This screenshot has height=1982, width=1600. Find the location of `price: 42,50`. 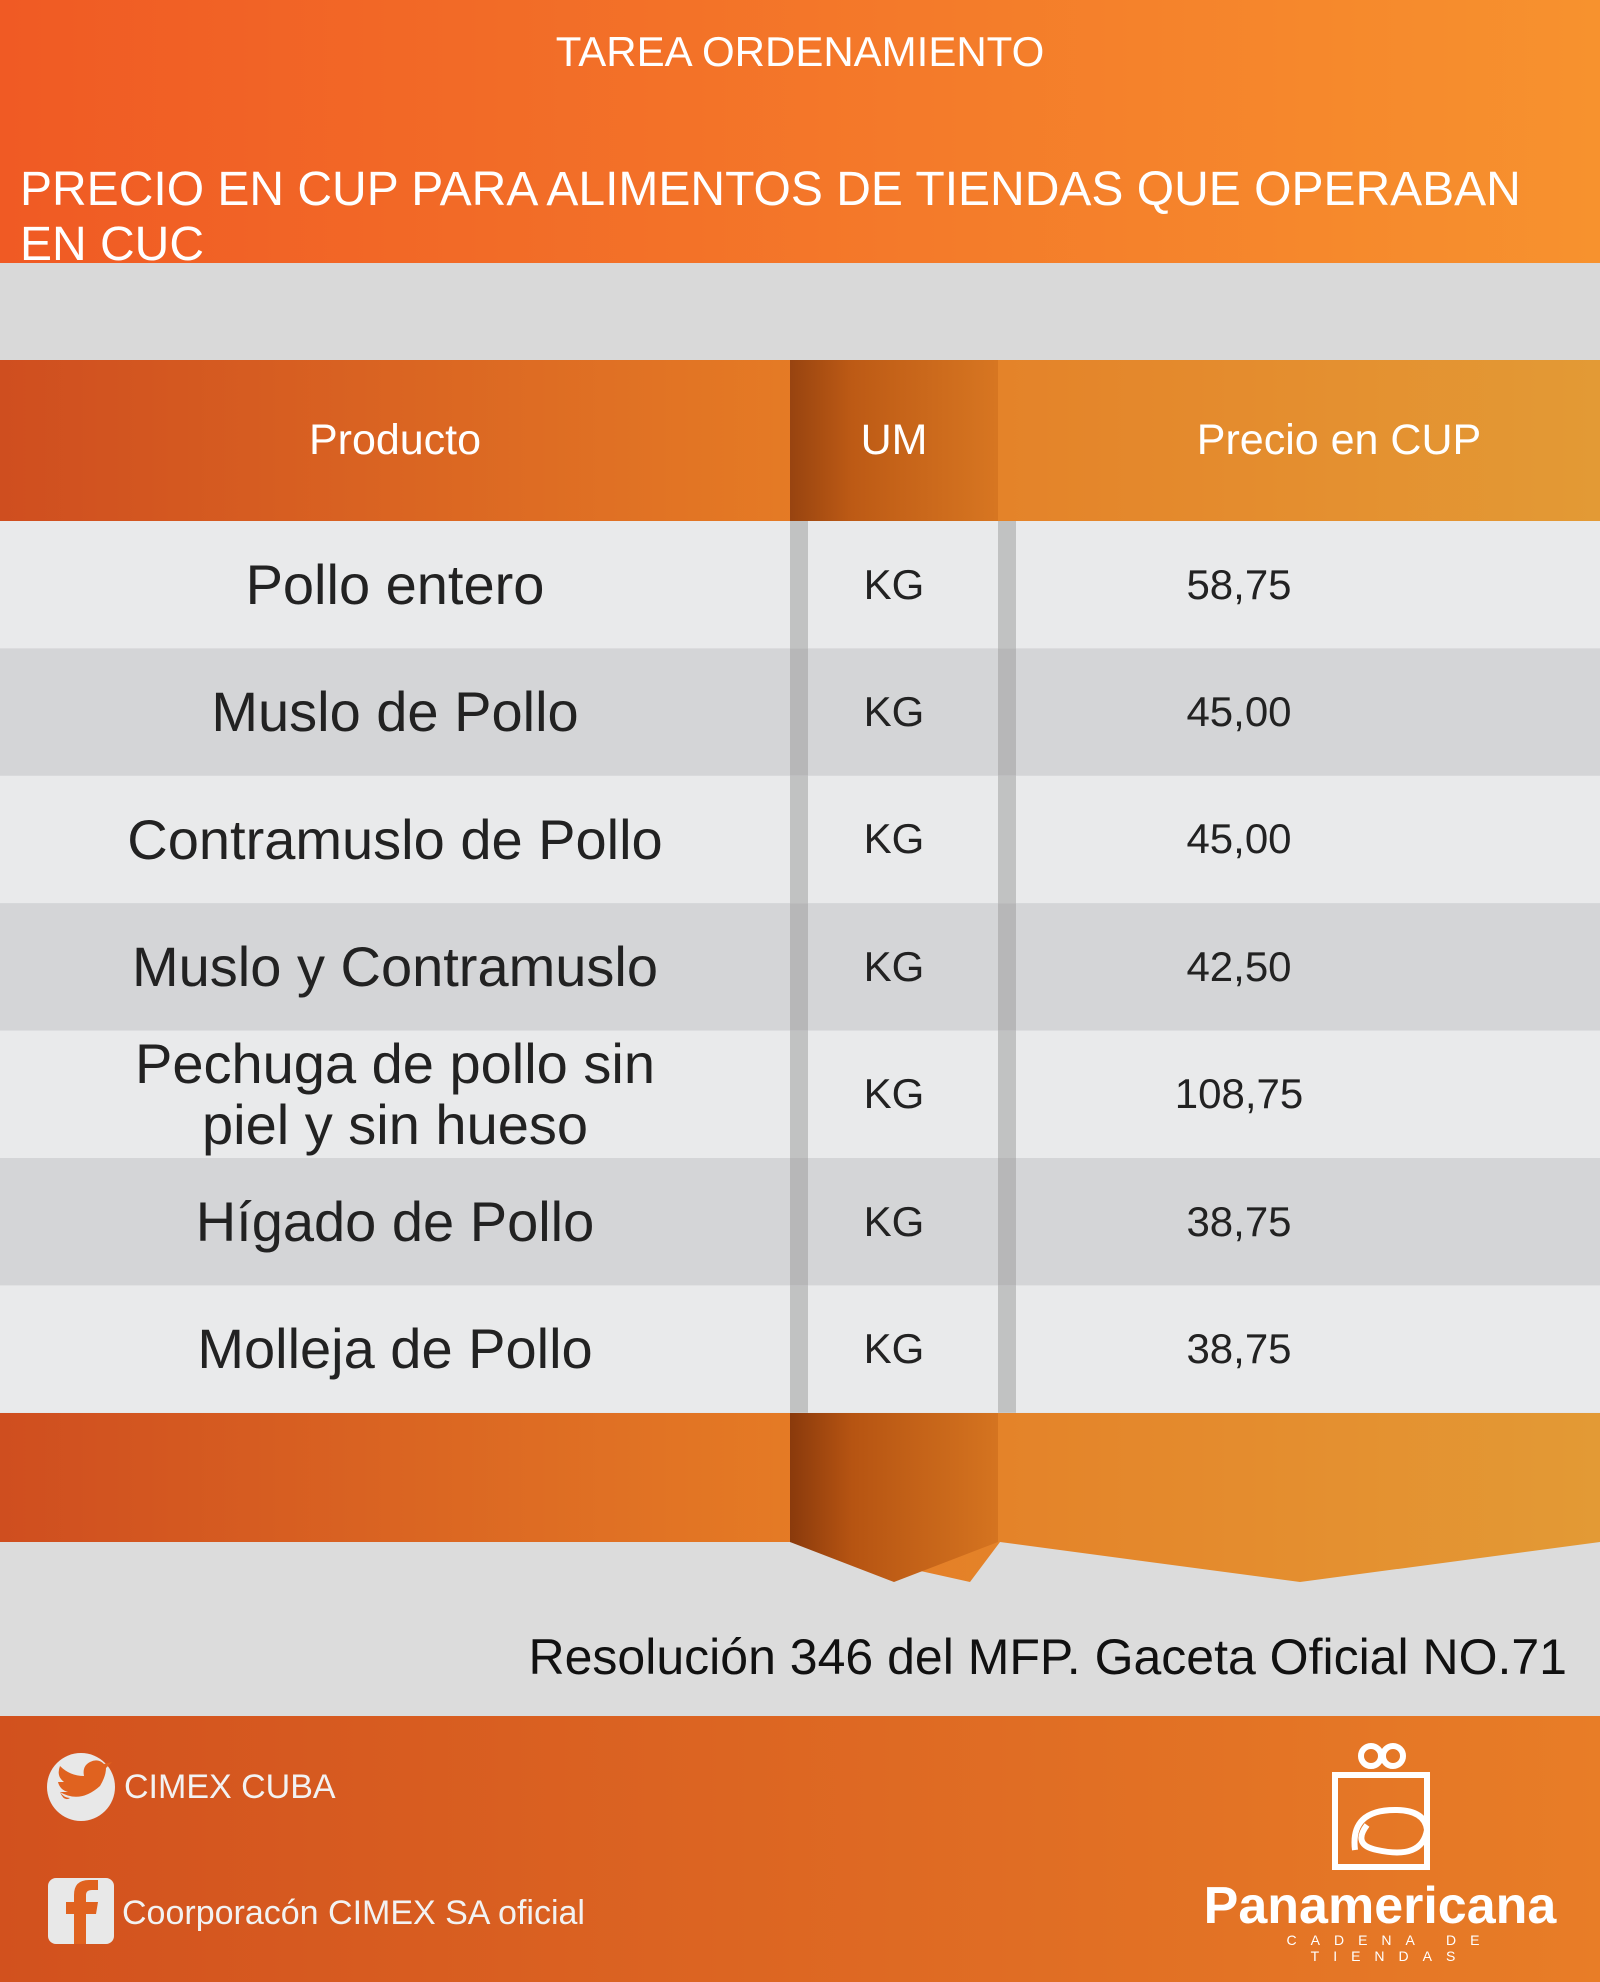

price: 42,50 is located at coordinates (1239, 966).